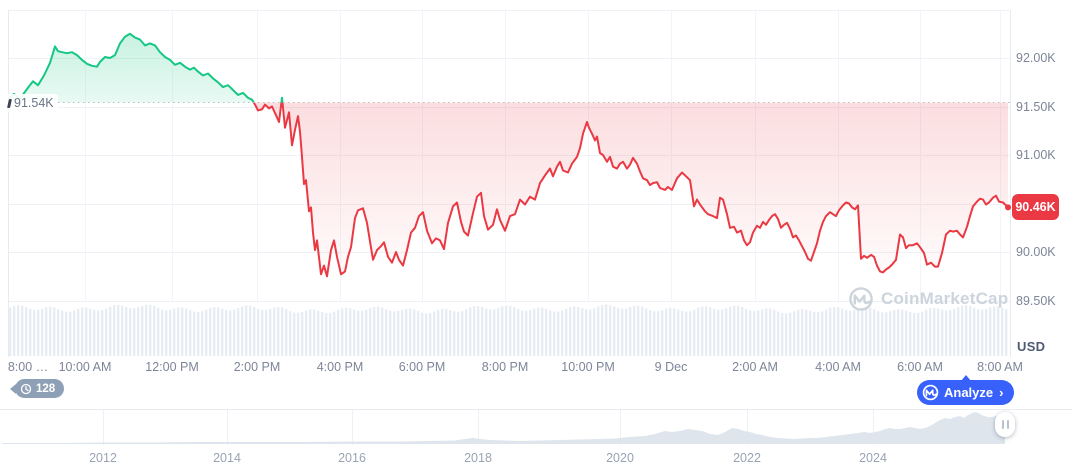 Image resolution: width=1072 pixels, height=470 pixels. I want to click on y-axis-tick-label: 89.50K, so click(1036, 300).